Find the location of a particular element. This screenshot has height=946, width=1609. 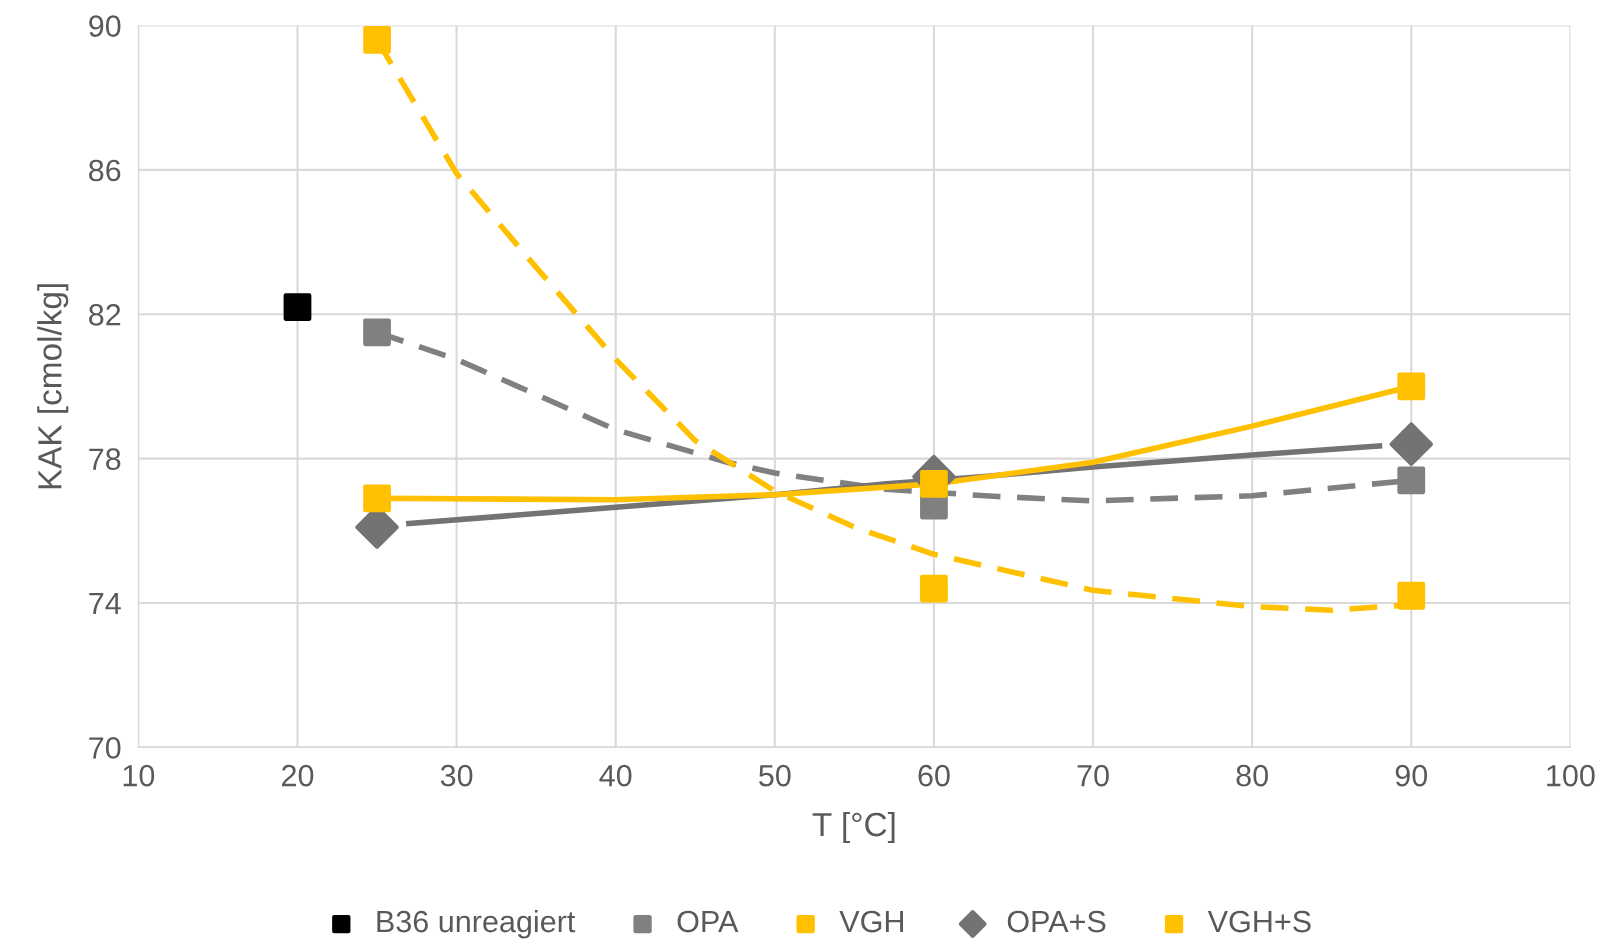

y-tick-label: 78 is located at coordinates (105, 459).